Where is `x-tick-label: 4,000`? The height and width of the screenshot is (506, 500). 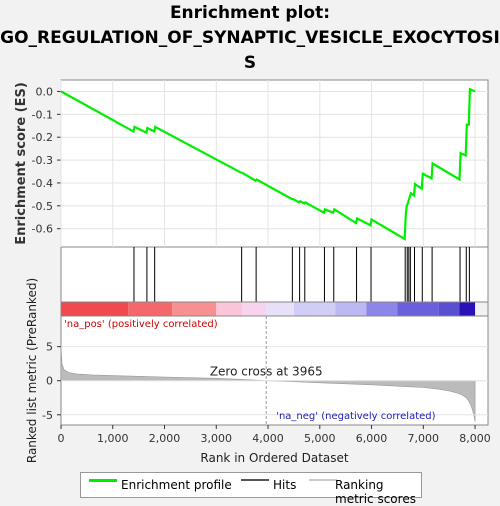
x-tick-label: 4,000 is located at coordinates (268, 438).